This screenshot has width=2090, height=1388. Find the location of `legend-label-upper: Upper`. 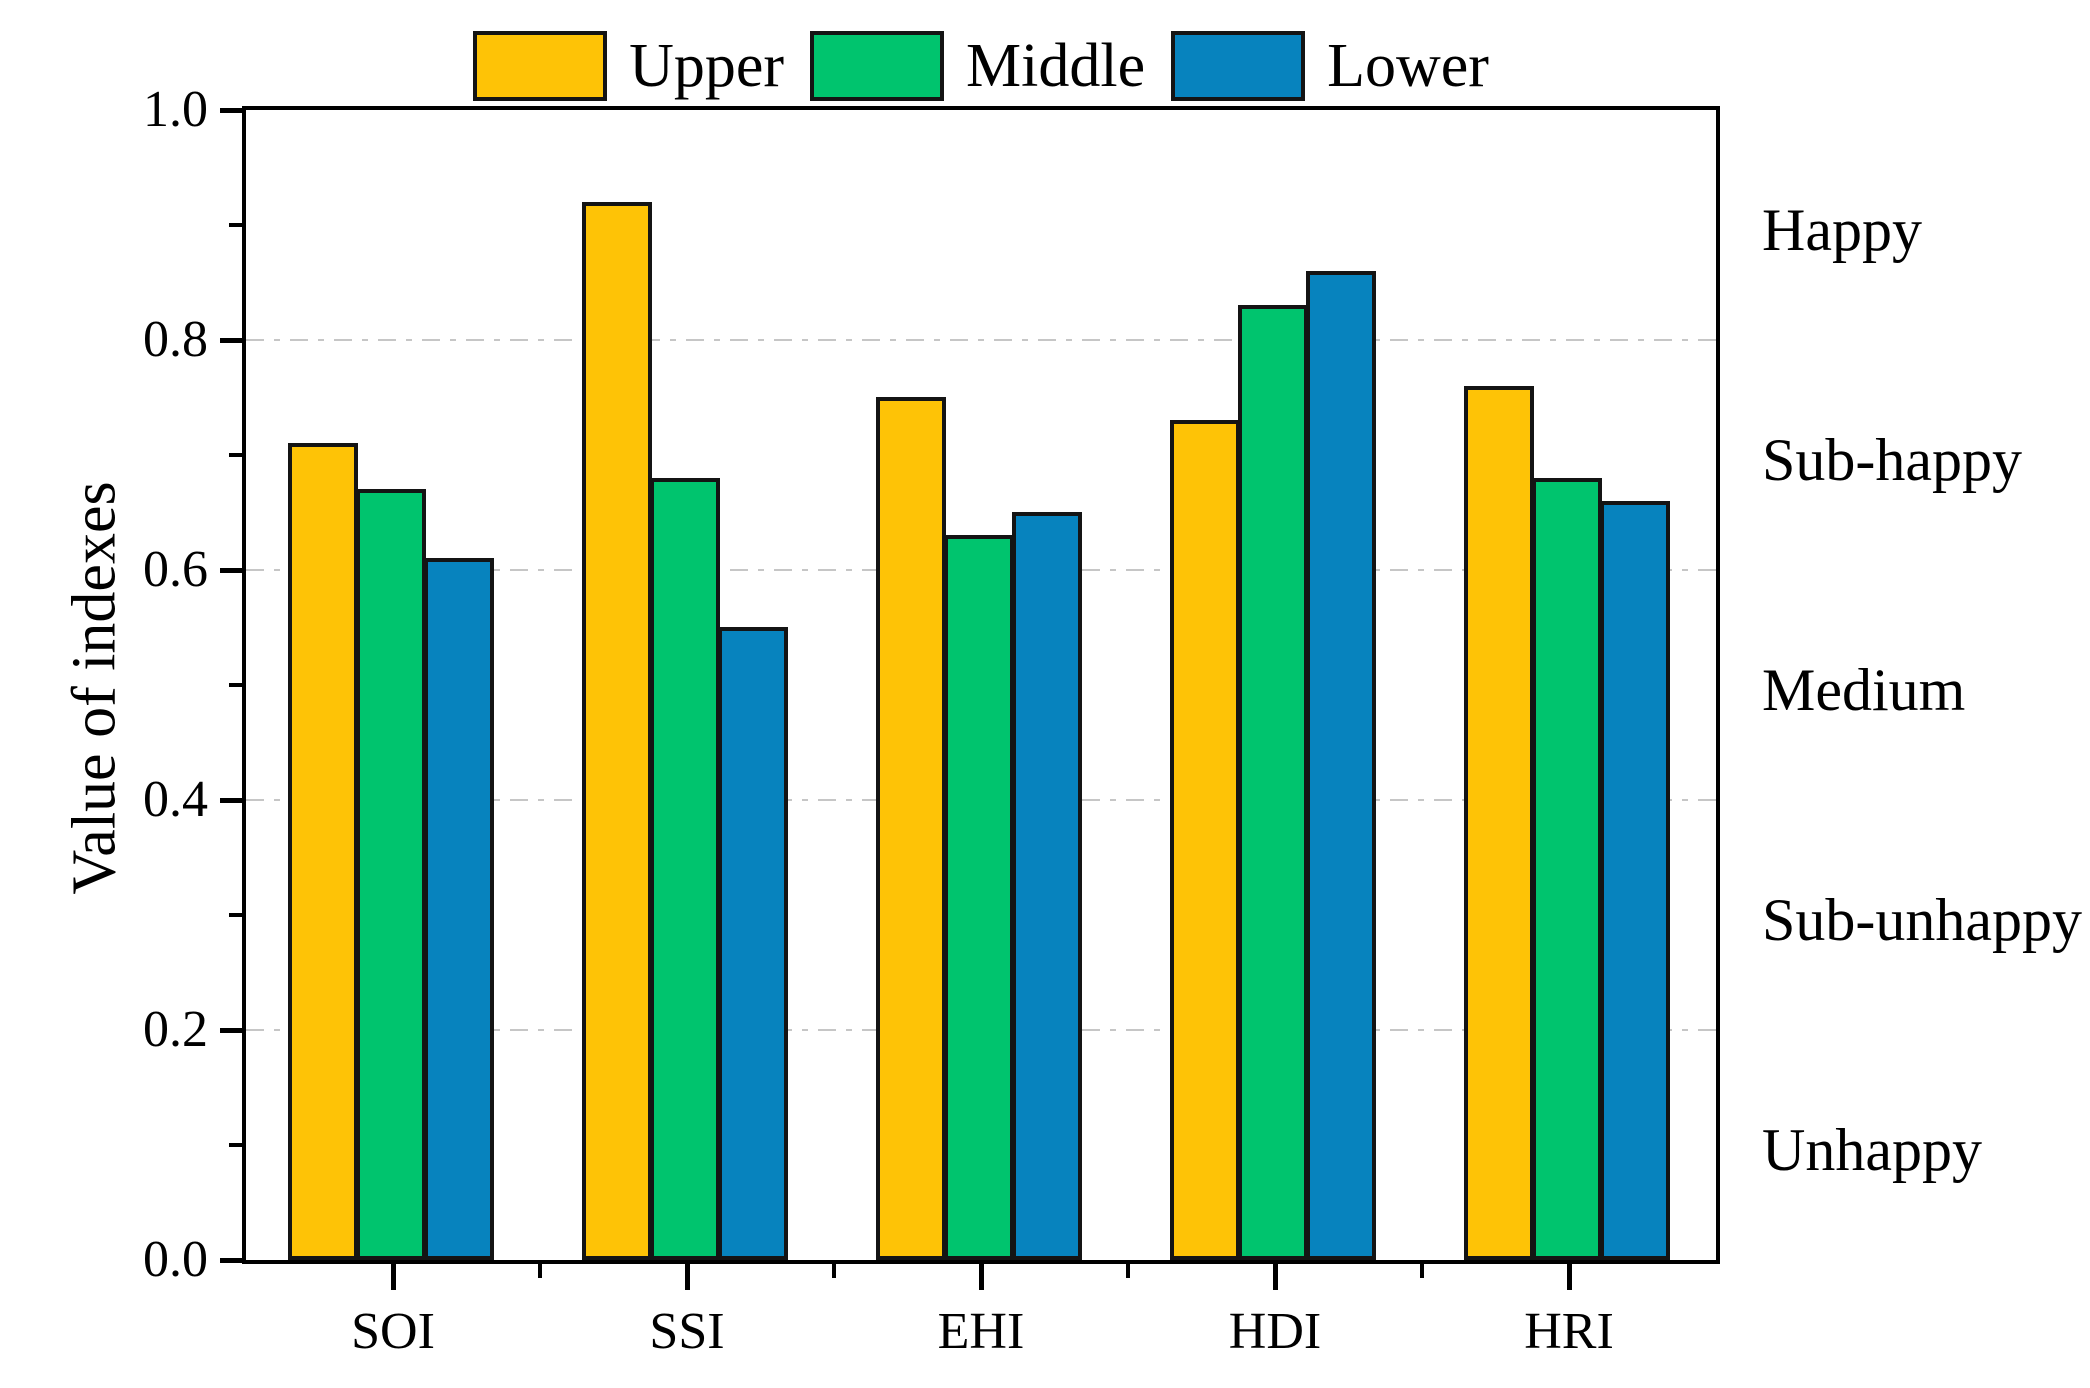

legend-label-upper: Upper is located at coordinates (707, 66).